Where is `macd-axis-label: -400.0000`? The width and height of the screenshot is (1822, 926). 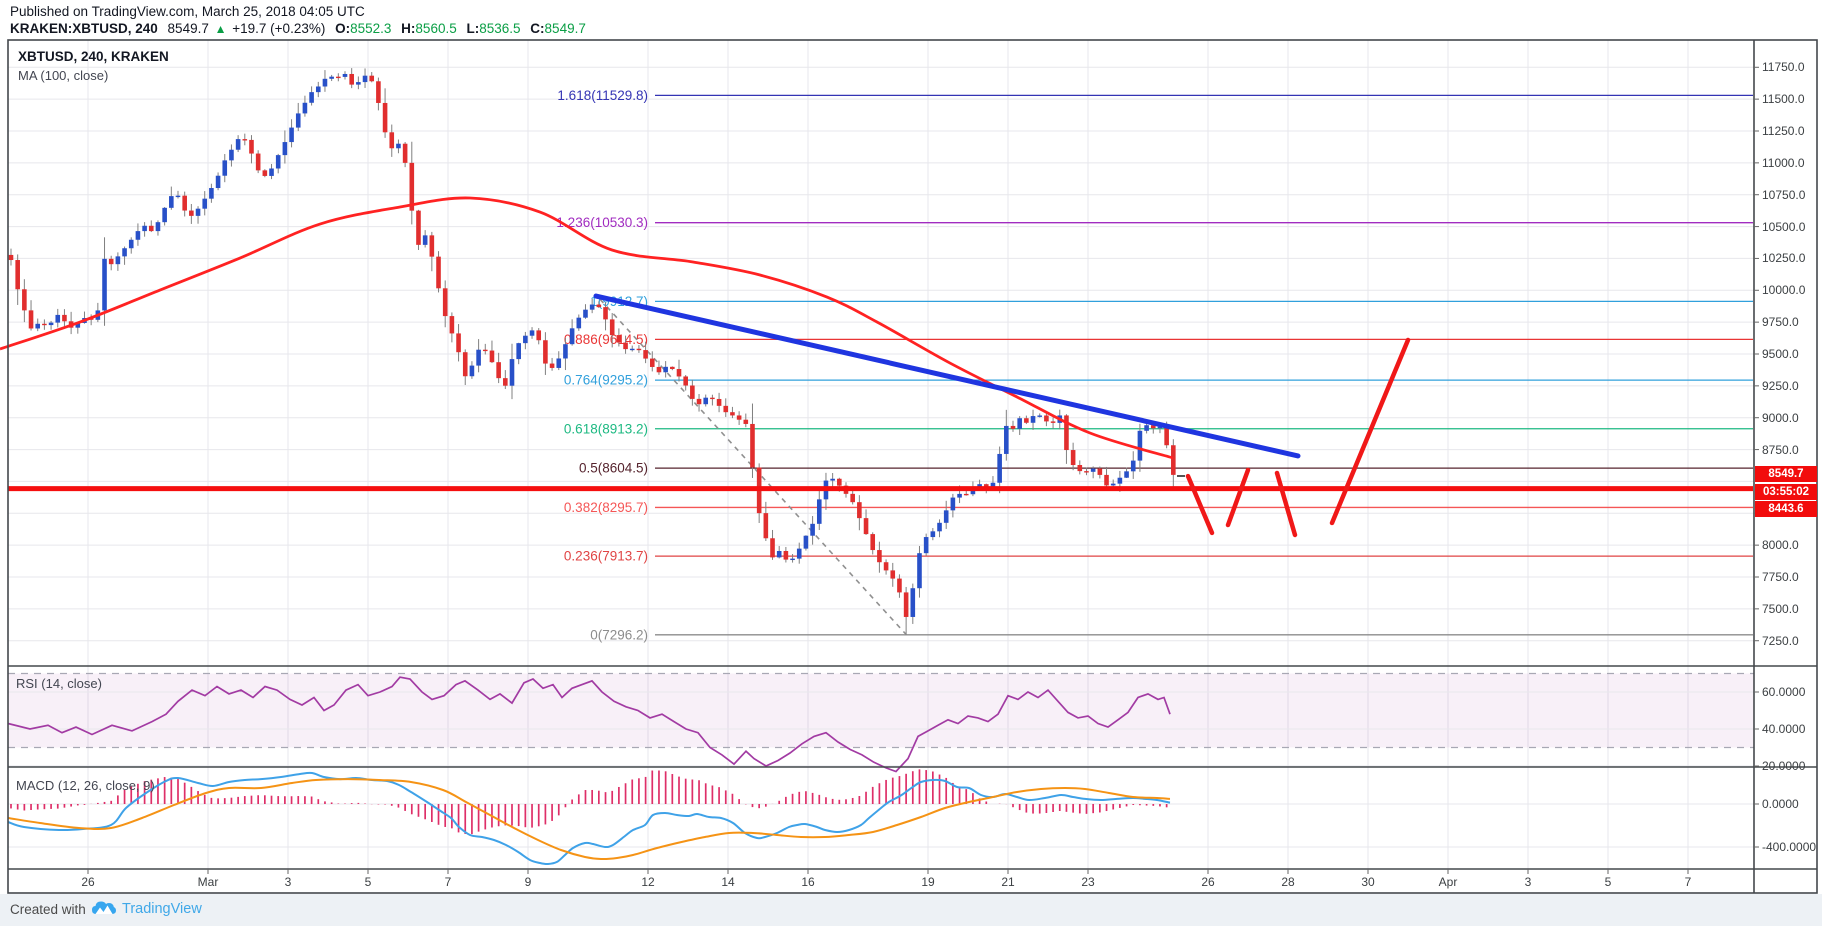
macd-axis-label: -400.0000 is located at coordinates (1789, 847).